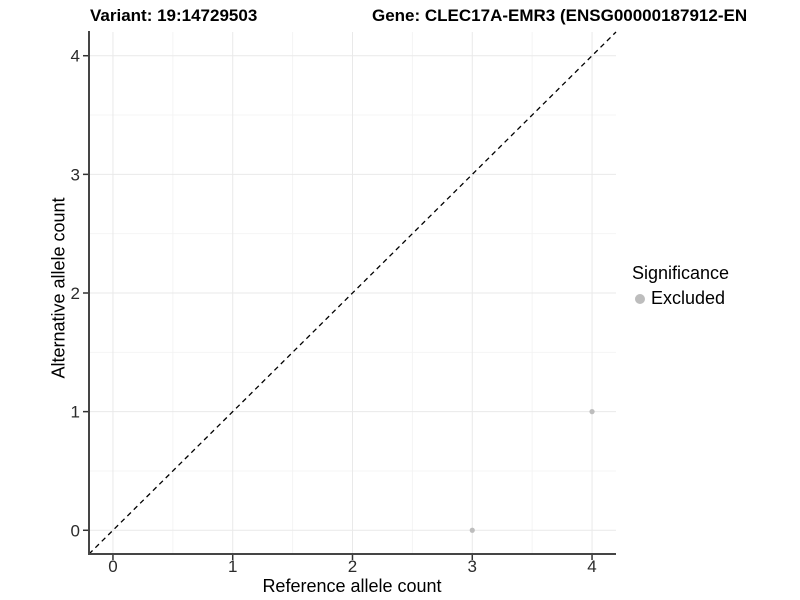 This screenshot has width=800, height=600. Describe the element at coordinates (232, 566) in the screenshot. I see `x-tick-label: 1` at that location.